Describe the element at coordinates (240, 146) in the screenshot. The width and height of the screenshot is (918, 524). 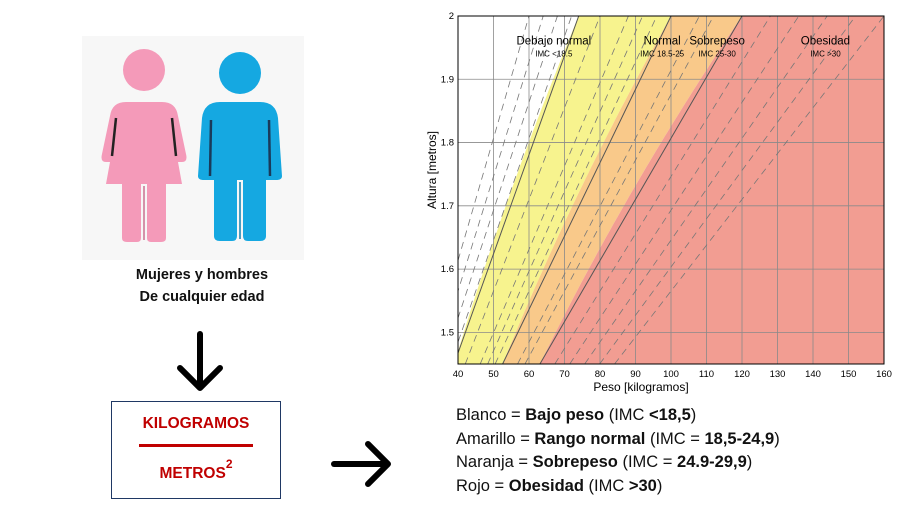
I see `man-figure-icon` at that location.